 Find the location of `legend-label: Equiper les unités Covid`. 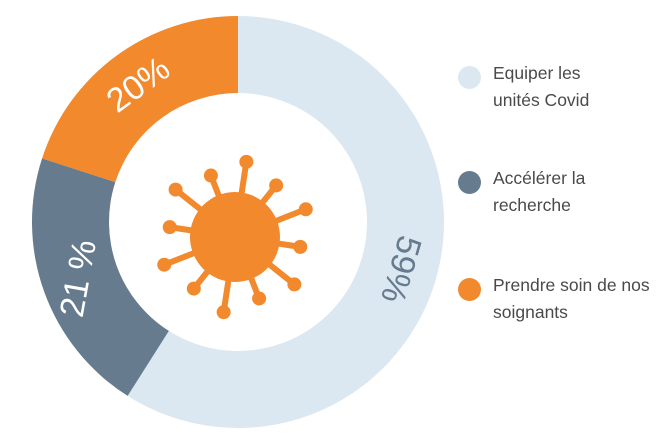

legend-label: Equiper les unités Covid is located at coordinates (541, 86).